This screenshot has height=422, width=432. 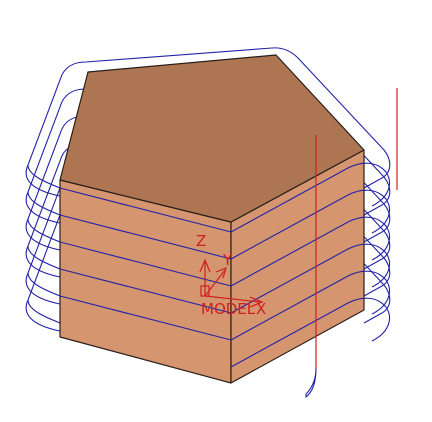 What do you see at coordinates (356, 228) in the screenshot?
I see `tool-axis` at bounding box center [356, 228].